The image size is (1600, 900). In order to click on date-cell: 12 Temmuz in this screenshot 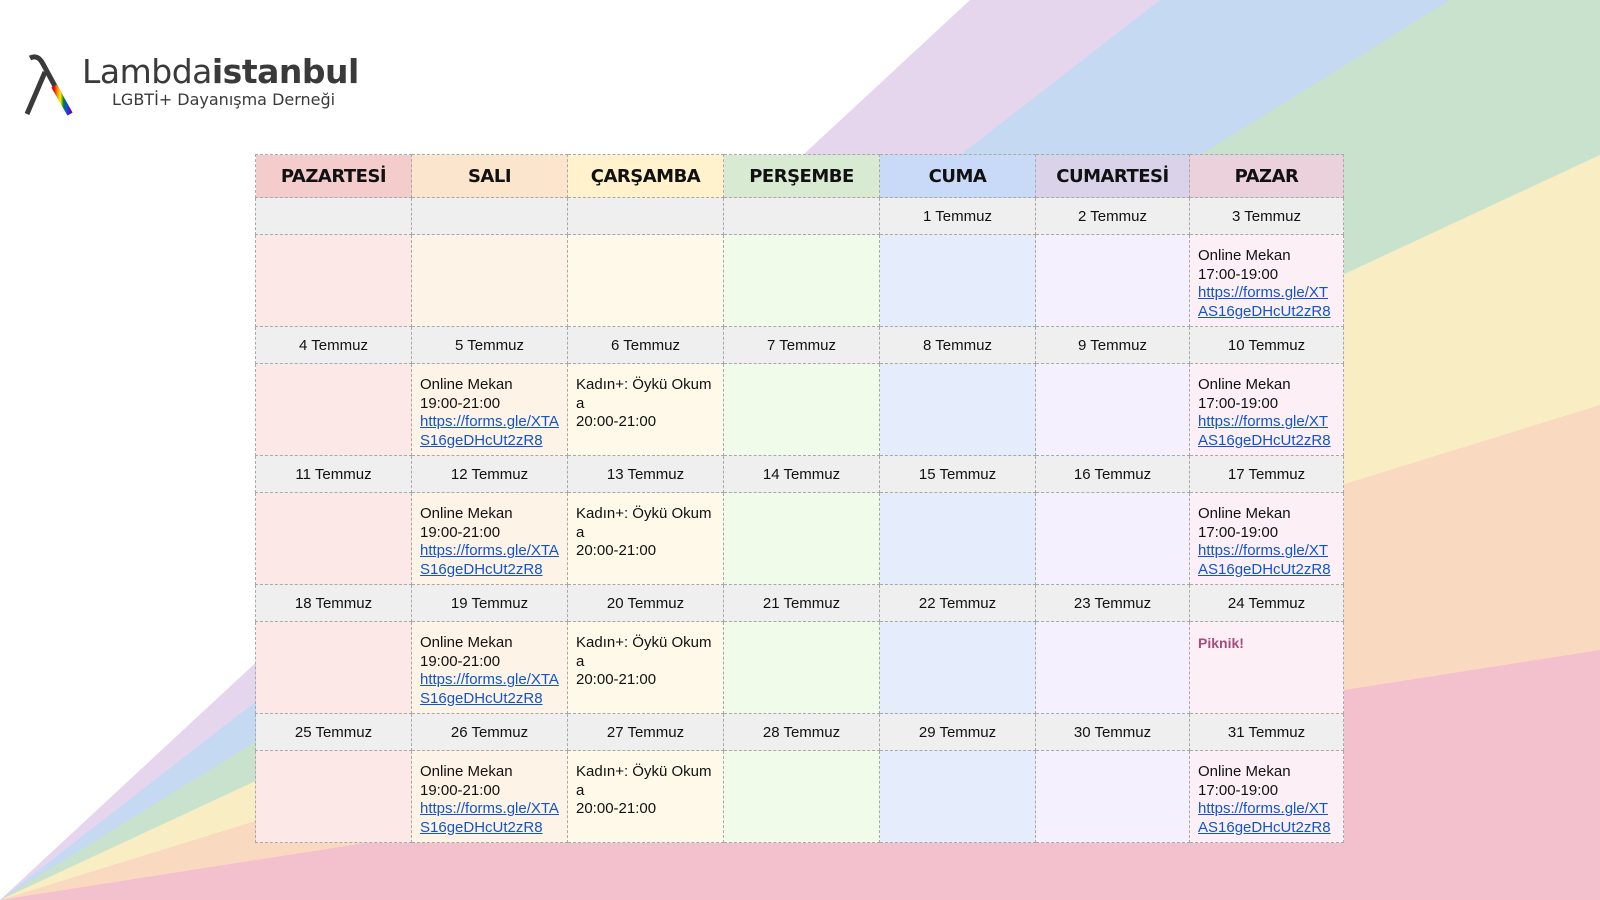, I will do `click(489, 474)`.